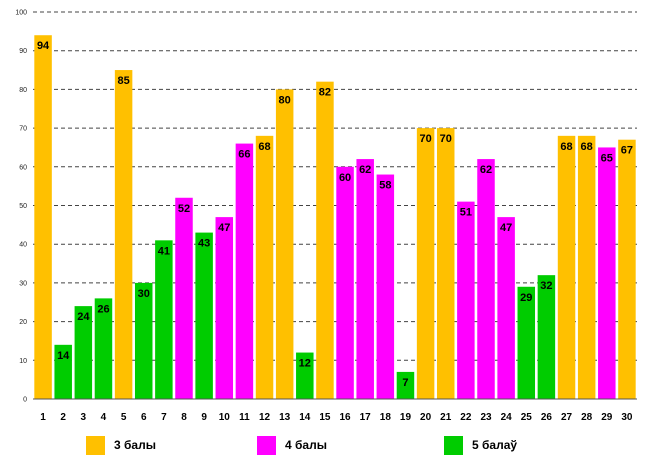  What do you see at coordinates (265, 417) in the screenshot?
I see `x-tick-label-12: 12` at bounding box center [265, 417].